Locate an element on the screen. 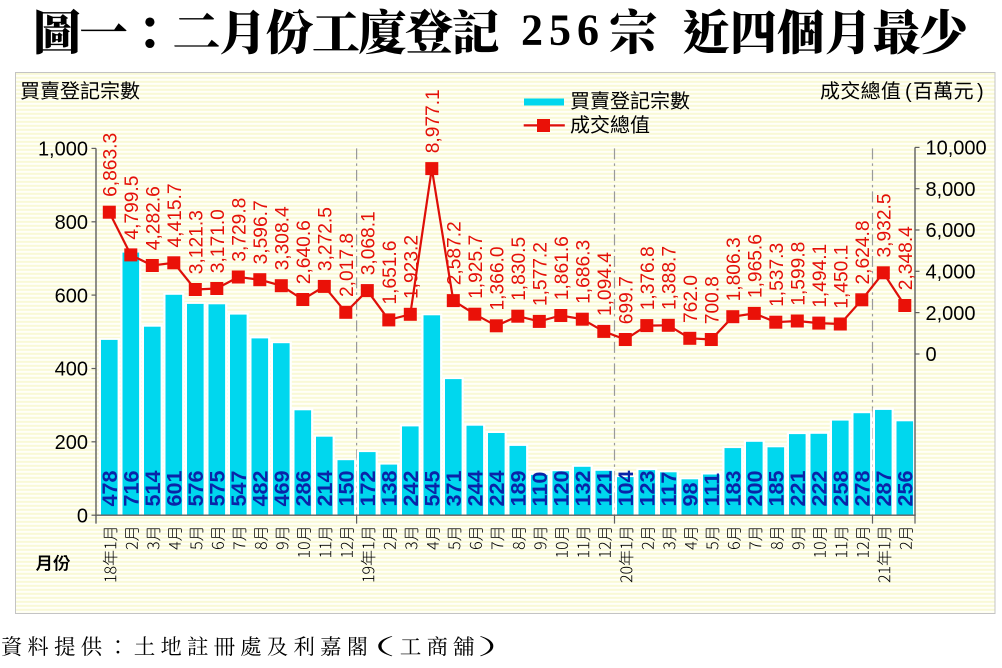 Image resolution: width=1002 pixels, height=668 pixels. svg-text: 2,624.8 is located at coordinates (863, 252).